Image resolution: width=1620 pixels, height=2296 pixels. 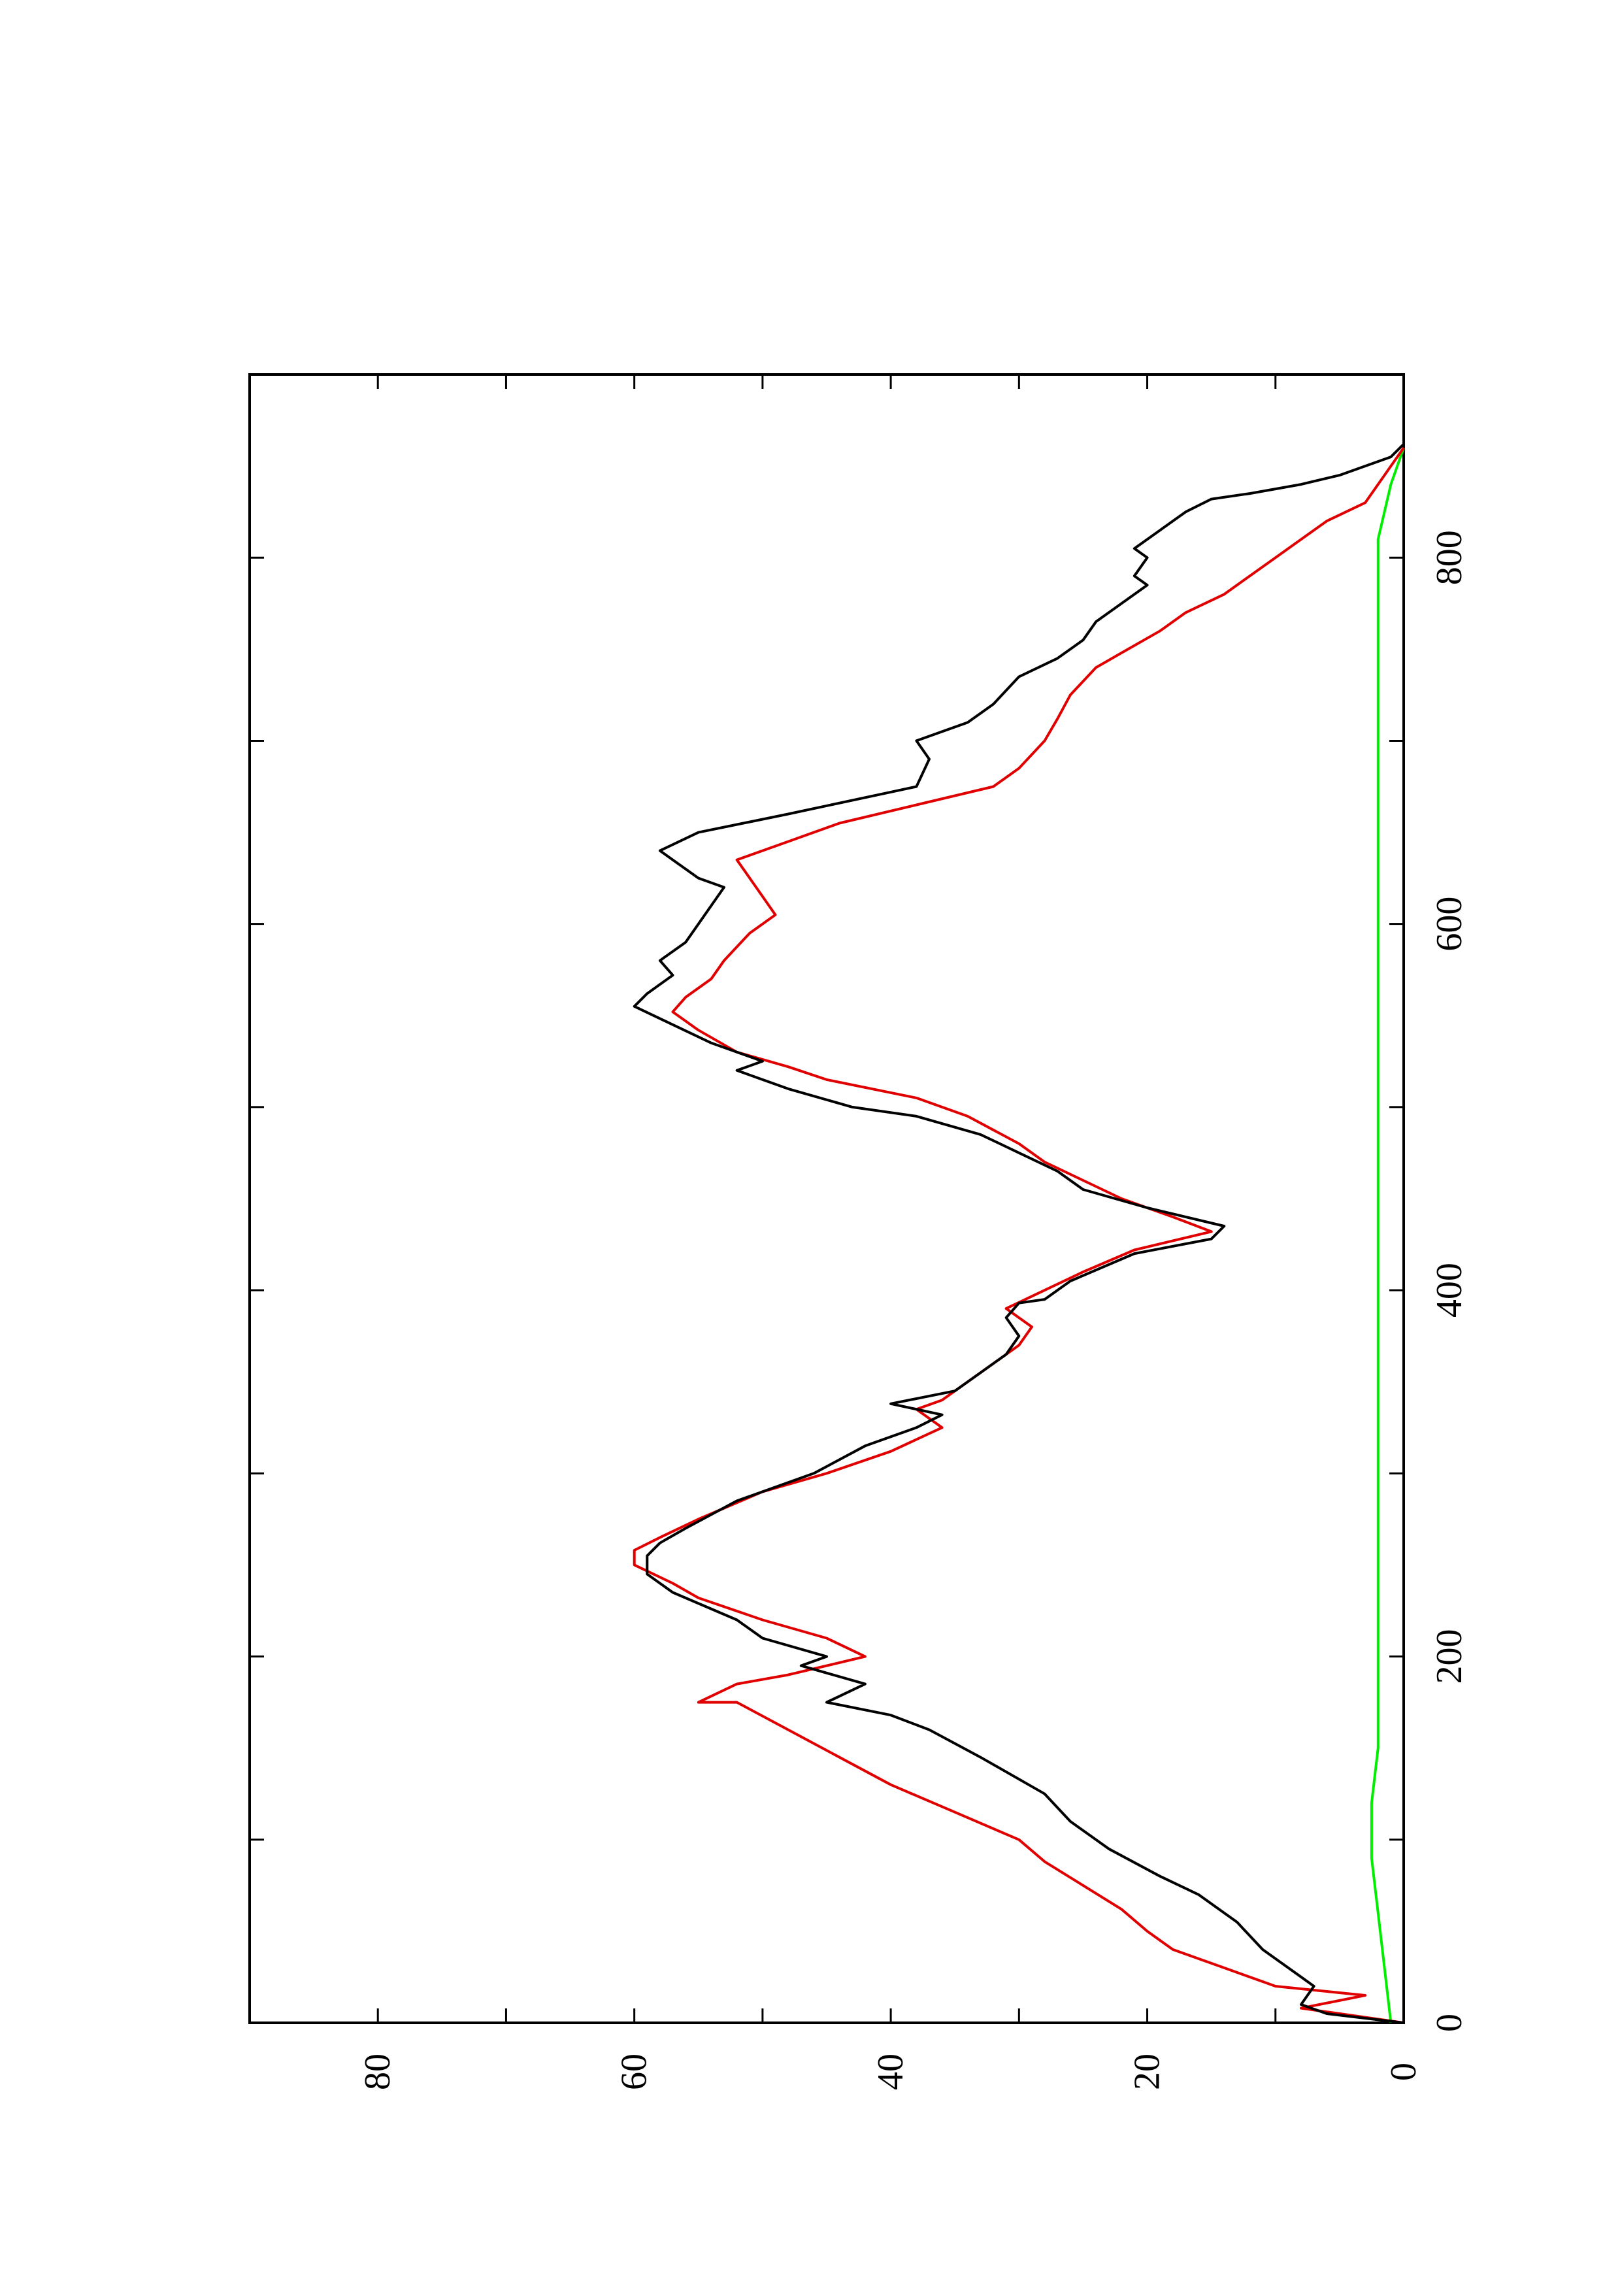 I want to click on y-tick-label-0: 0, so click(x=1403, y=2072).